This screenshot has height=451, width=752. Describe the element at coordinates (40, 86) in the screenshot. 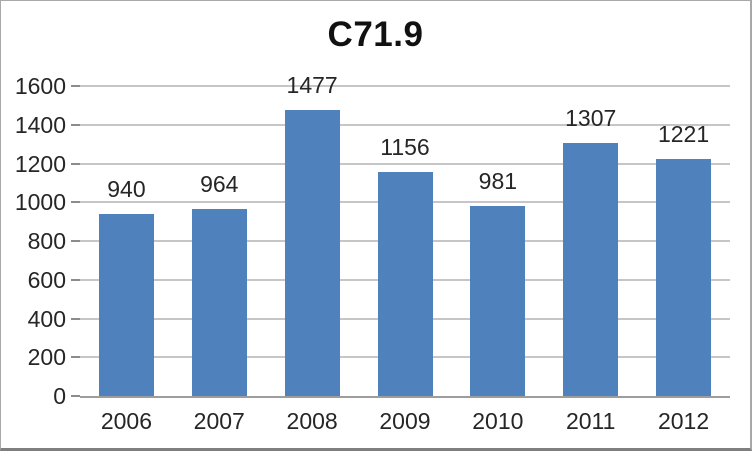

I see `y-axis-tick-label: 1600` at that location.